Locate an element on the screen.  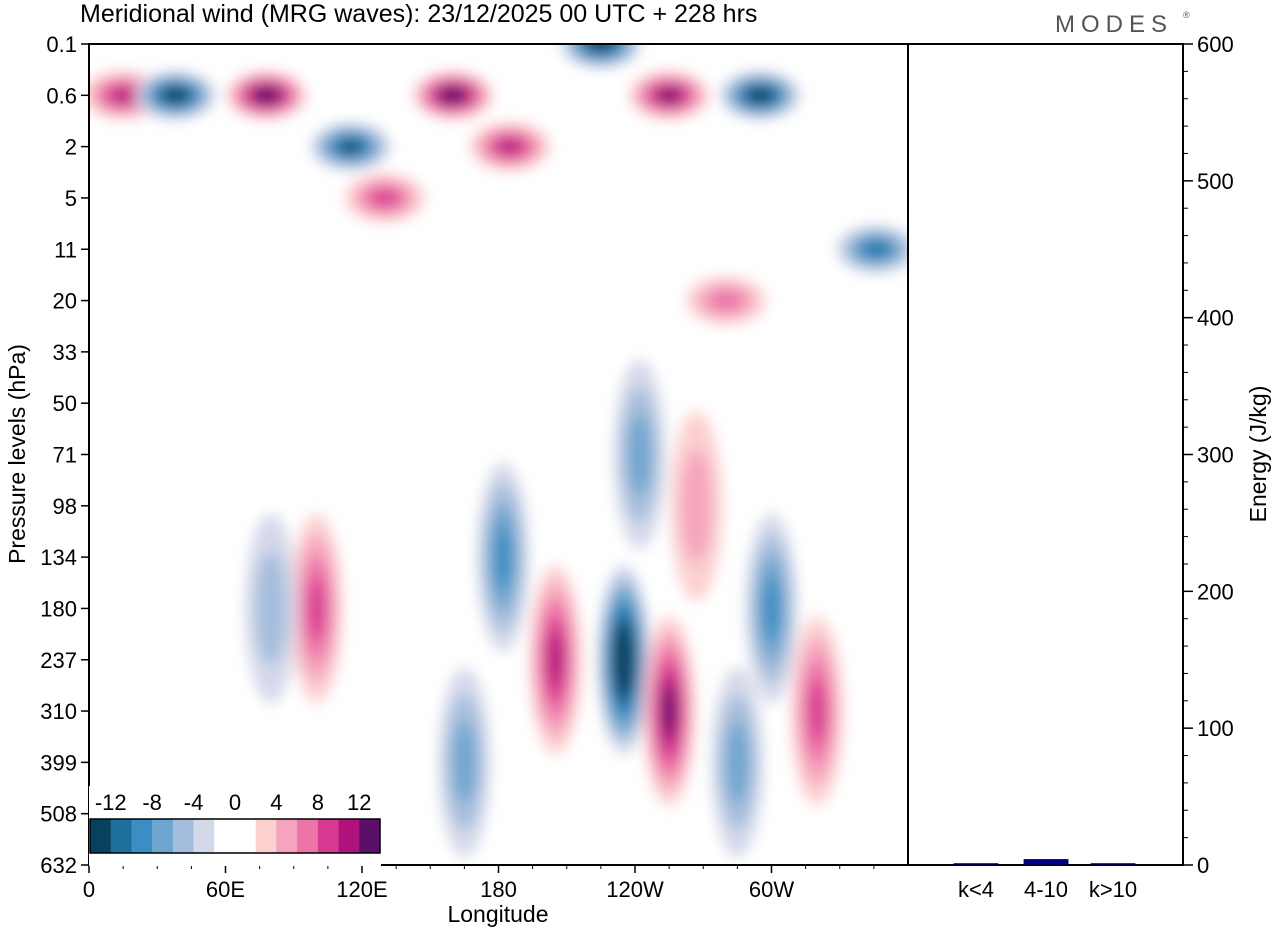
colorbar: -12 -8 -4 0 4 8 12 is located at coordinates (235, 826).